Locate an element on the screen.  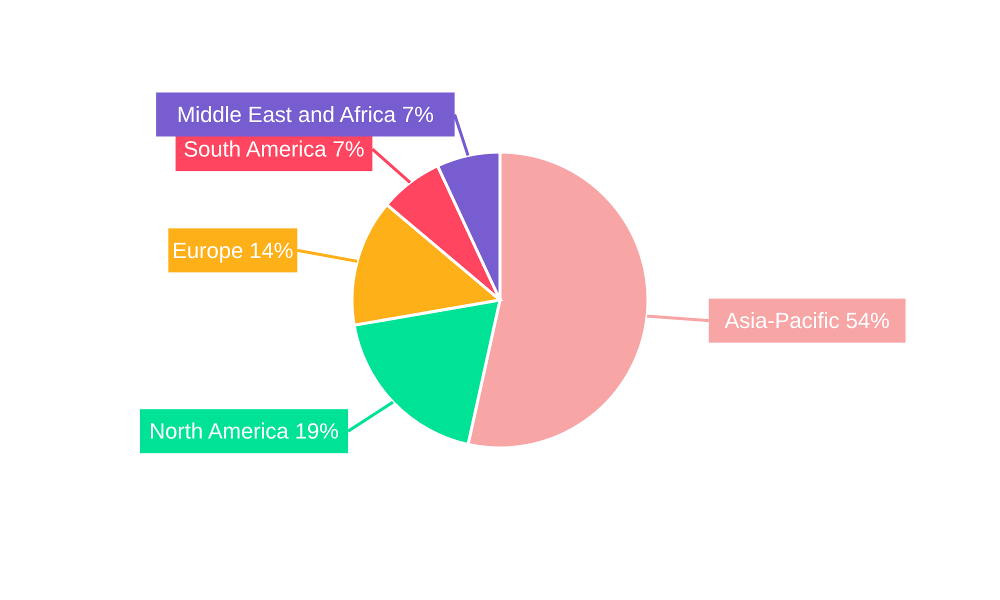
slice-label: South America 7% is located at coordinates (273, 149).